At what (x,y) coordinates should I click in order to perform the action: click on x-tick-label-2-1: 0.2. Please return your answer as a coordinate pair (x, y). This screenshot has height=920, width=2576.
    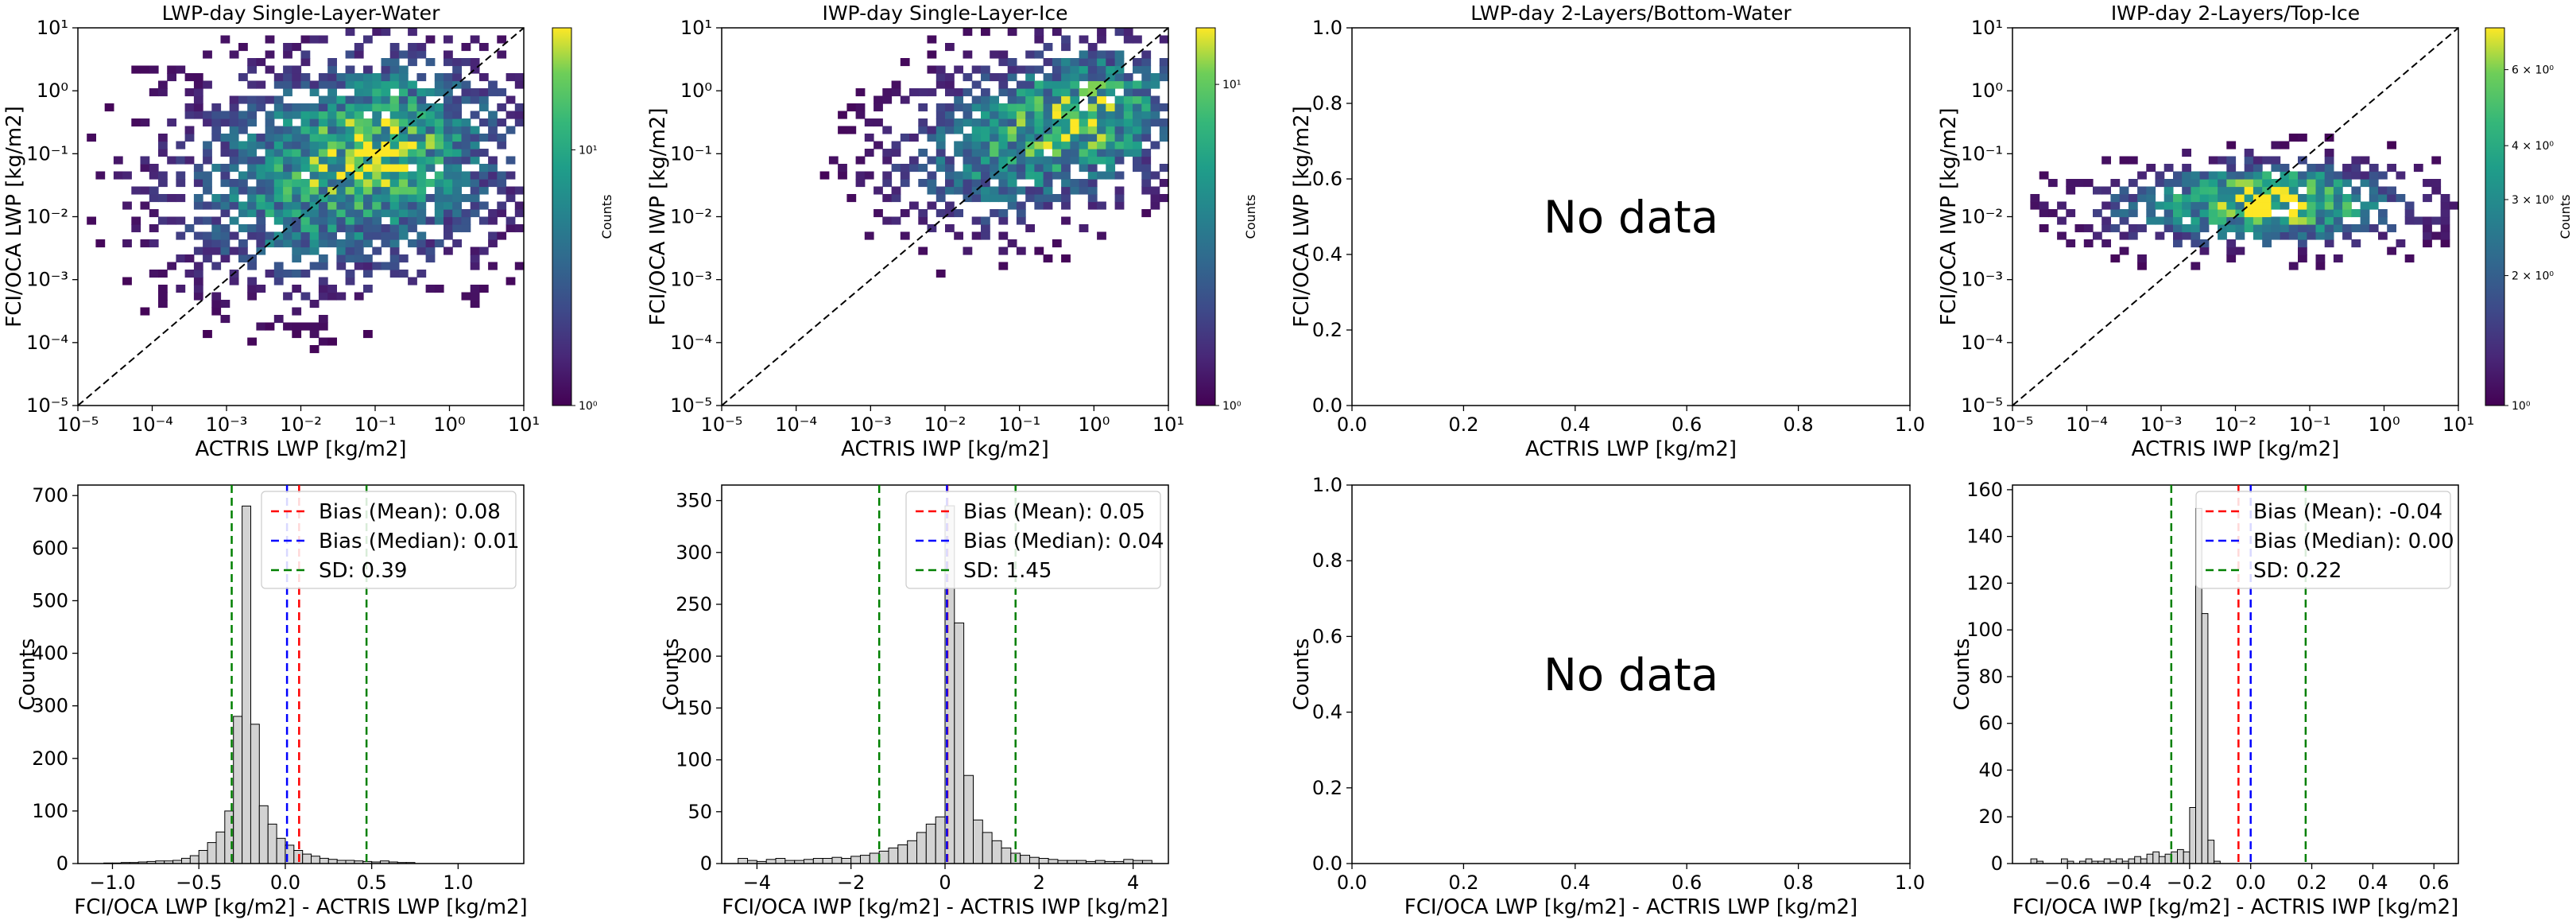
    Looking at the image, I should click on (1463, 424).